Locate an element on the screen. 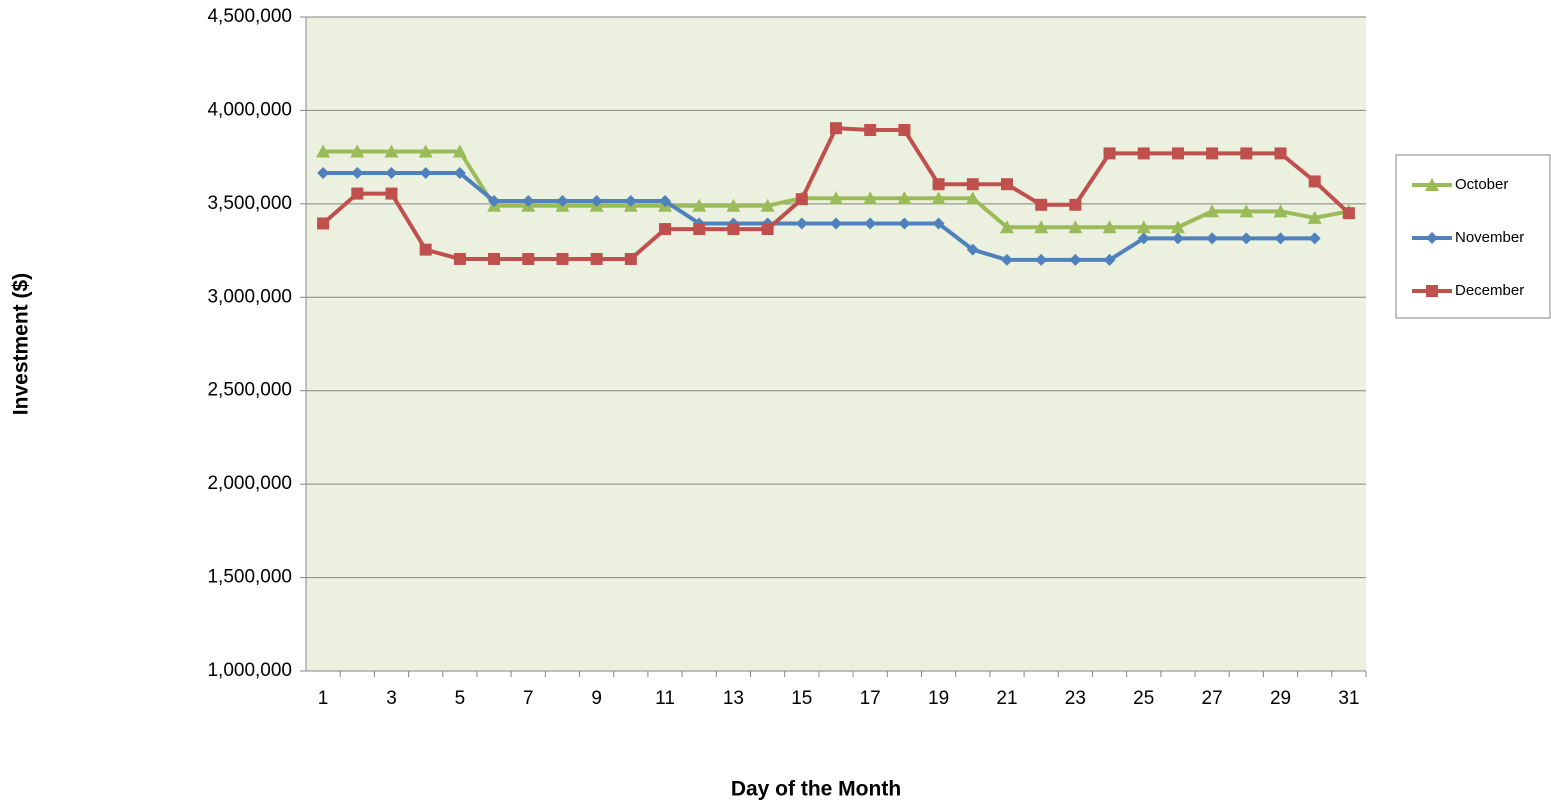 The width and height of the screenshot is (1551, 810). x-tick-label: 25 is located at coordinates (1143, 698).